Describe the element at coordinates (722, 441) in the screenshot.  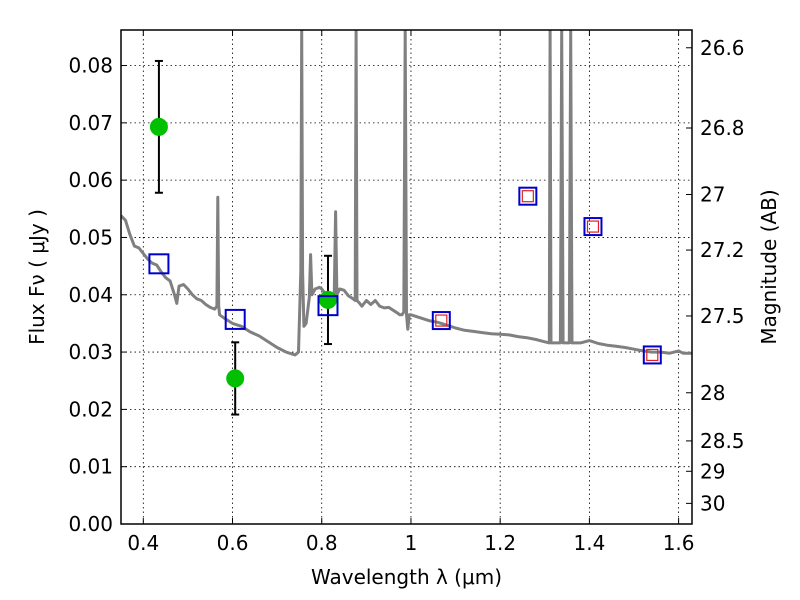
I see `y2-tick-label: 28.5` at that location.